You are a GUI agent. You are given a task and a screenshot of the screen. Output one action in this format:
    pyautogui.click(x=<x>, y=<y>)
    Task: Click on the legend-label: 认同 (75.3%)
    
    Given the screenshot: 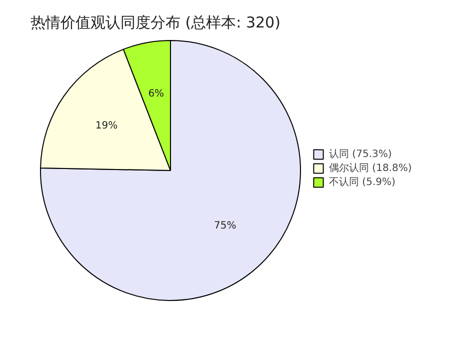 What is the action you would take?
    pyautogui.click(x=360, y=154)
    